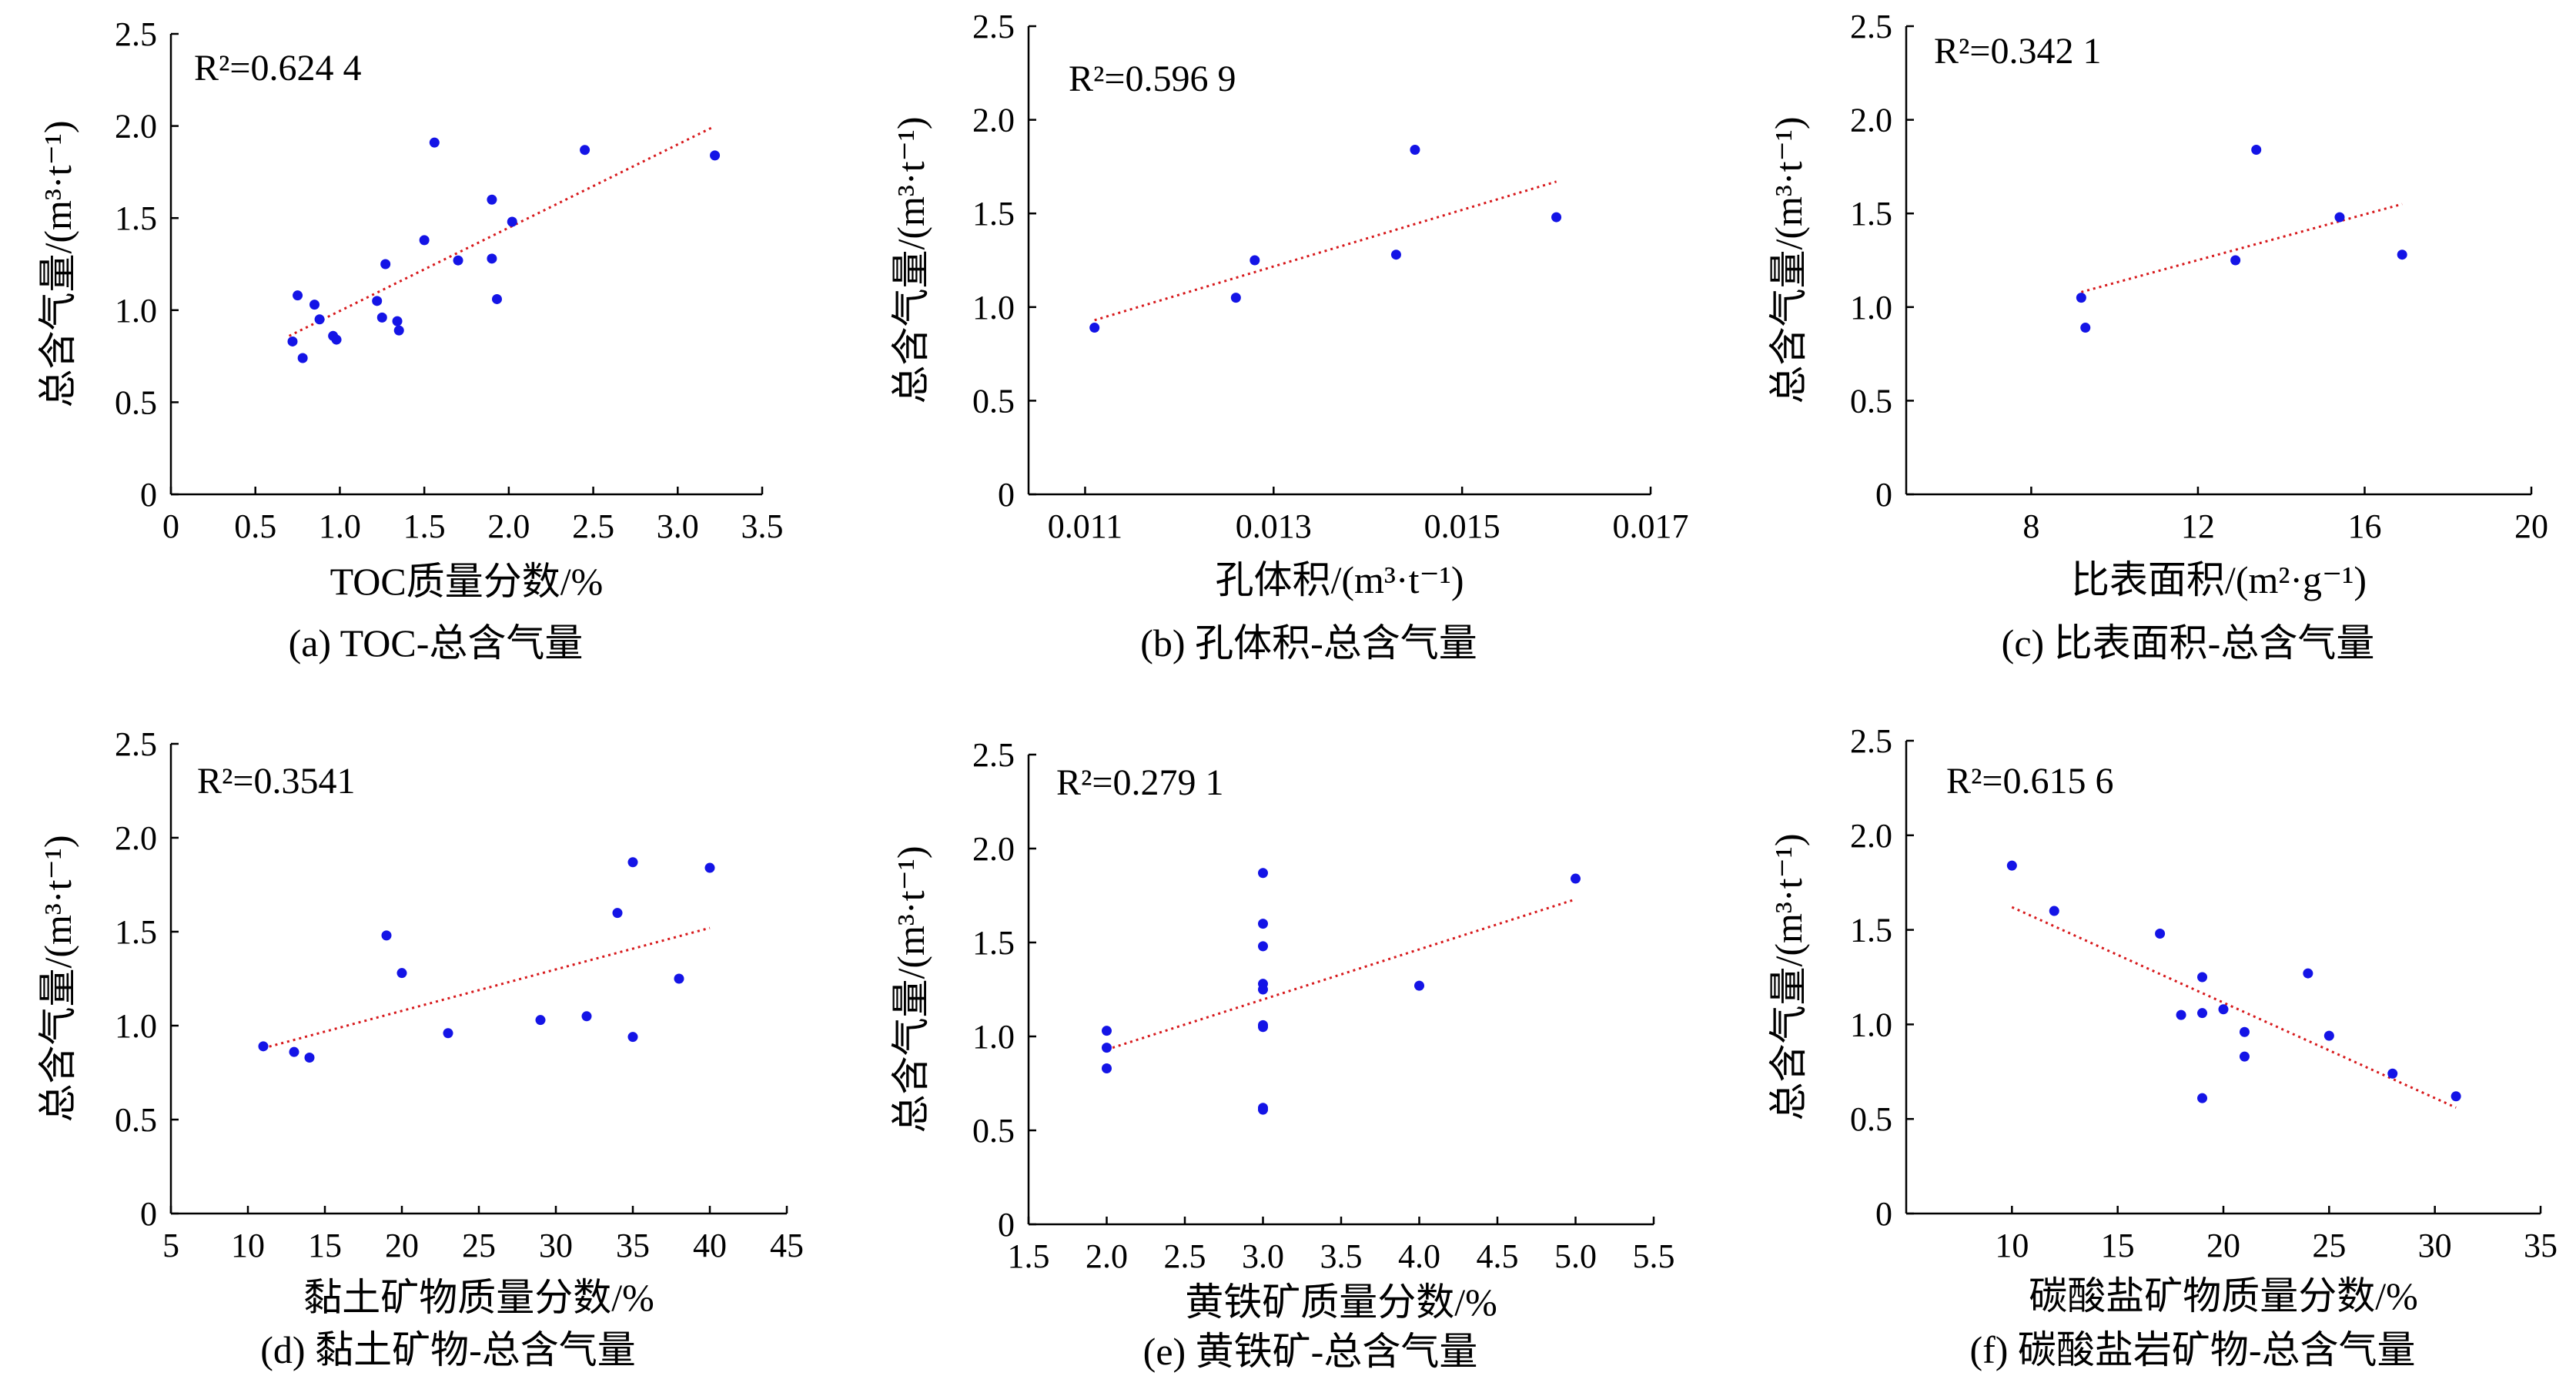 Image resolution: width=2576 pixels, height=1376 pixels. I want to click on x-tick-label: 4.0, so click(1419, 1256).